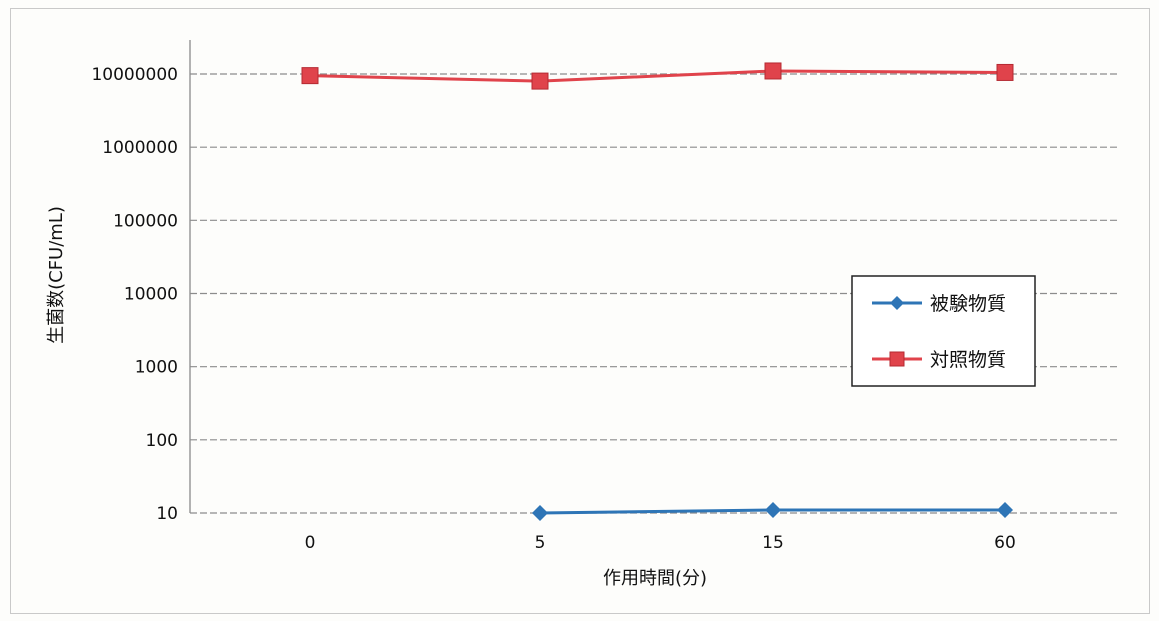 Image resolution: width=1159 pixels, height=621 pixels. What do you see at coordinates (540, 543) in the screenshot?
I see `x-tick-label: 5` at bounding box center [540, 543].